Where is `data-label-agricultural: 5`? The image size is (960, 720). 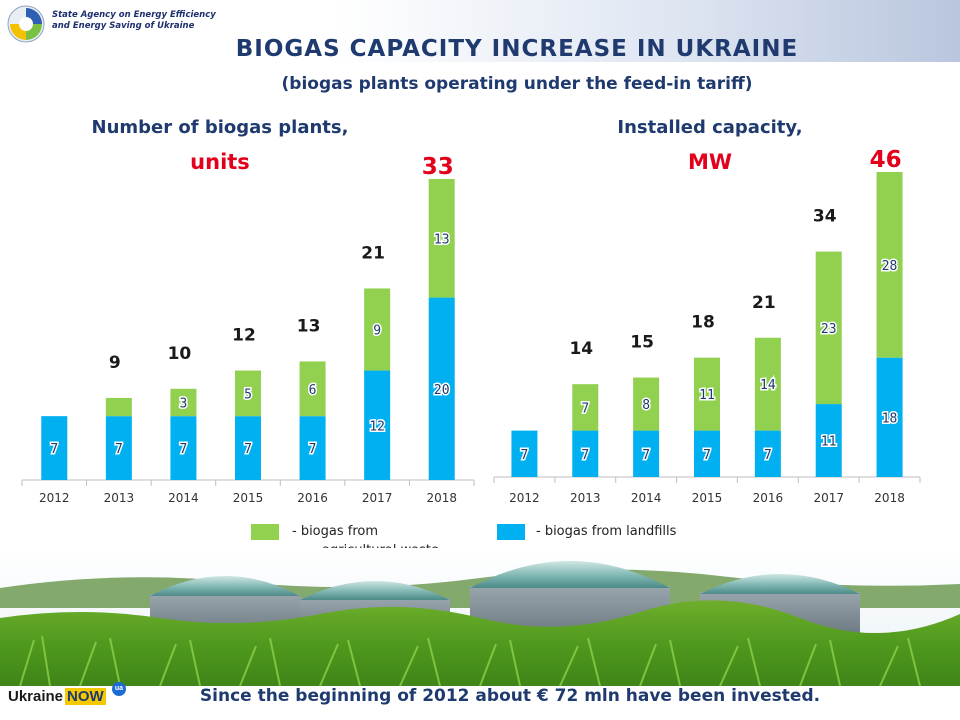 data-label-agricultural: 5 is located at coordinates (248, 394).